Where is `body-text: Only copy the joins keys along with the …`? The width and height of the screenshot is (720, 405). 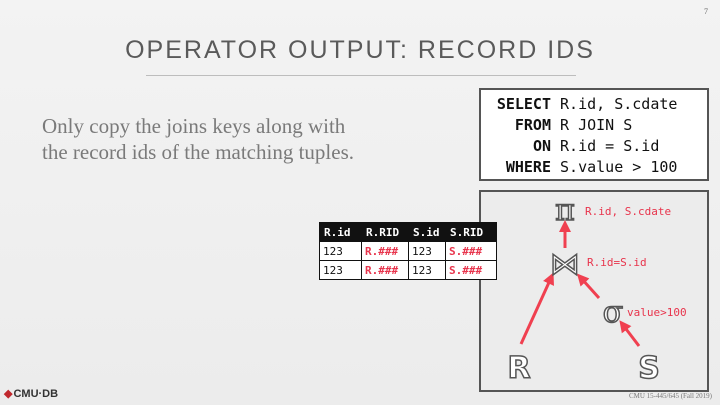 body-text: Only copy the joins keys along with the … is located at coordinates (242, 139).